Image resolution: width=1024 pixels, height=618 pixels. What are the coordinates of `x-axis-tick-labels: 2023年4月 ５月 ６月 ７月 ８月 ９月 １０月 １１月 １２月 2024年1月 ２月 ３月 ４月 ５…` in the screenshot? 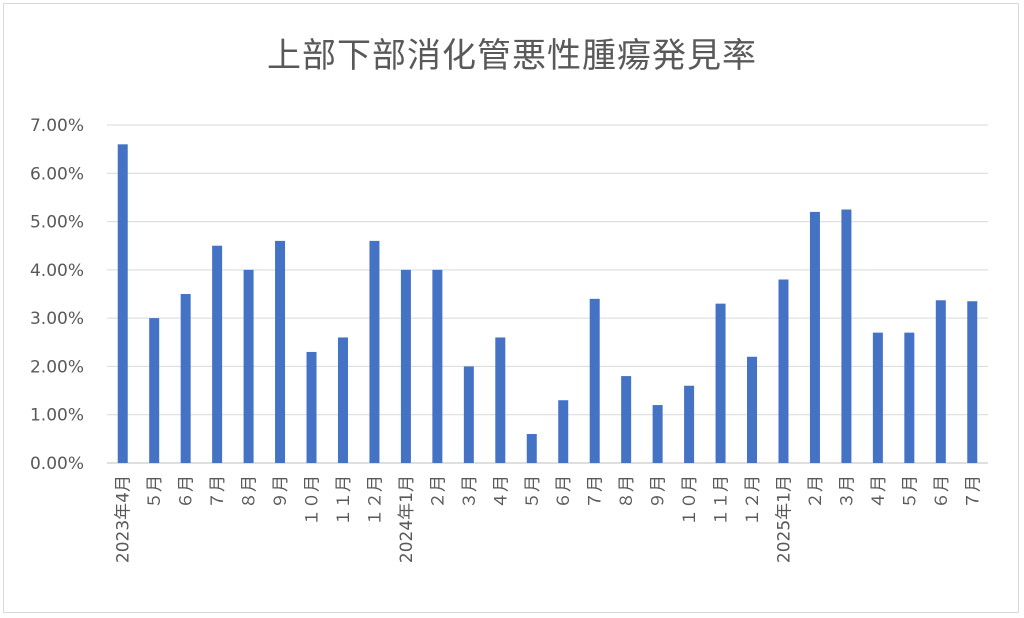 It's located at (549, 519).